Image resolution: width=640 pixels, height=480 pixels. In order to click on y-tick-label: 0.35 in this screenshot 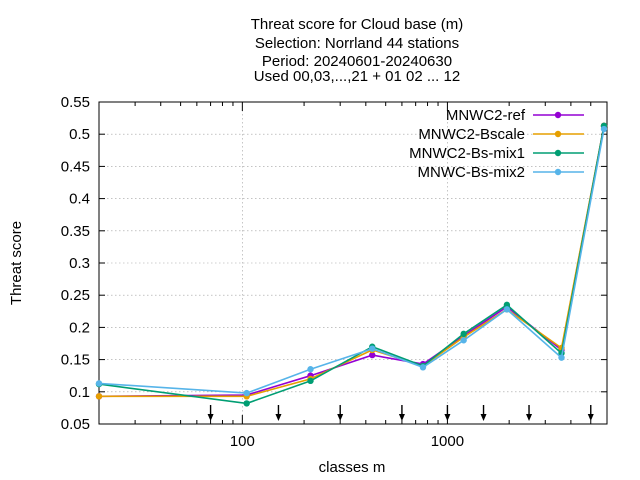, I will do `click(75, 231)`.